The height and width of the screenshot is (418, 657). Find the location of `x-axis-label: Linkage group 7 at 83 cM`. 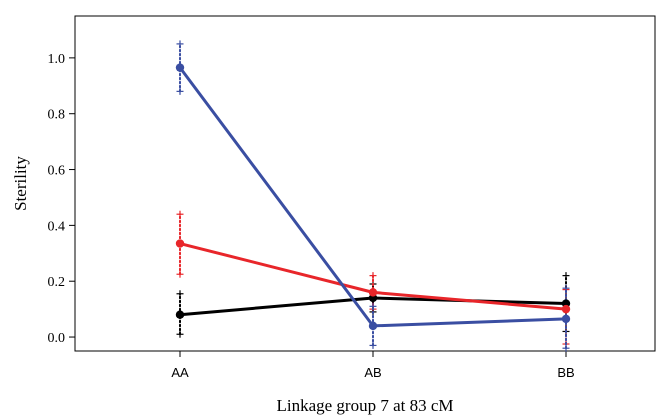

x-axis-label: Linkage group 7 at 83 cM is located at coordinates (364, 405).